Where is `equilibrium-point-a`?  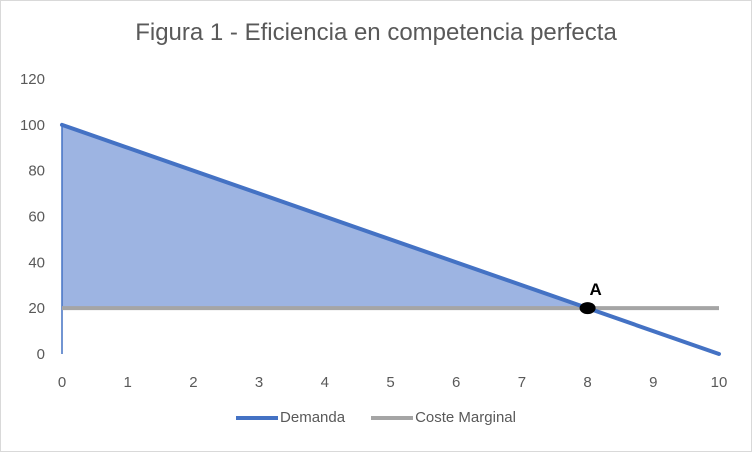
equilibrium-point-a is located at coordinates (587, 308).